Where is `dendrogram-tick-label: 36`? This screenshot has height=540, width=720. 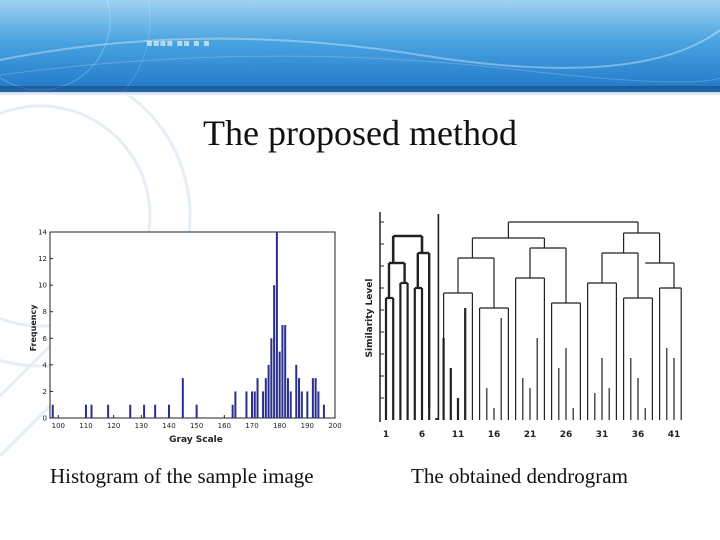 dendrogram-tick-label: 36 is located at coordinates (638, 435).